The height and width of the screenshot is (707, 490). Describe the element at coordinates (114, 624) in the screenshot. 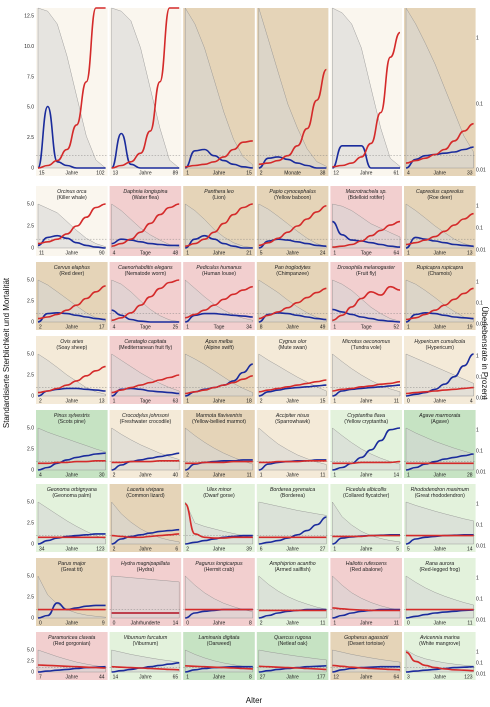

I see `age-start: 0` at that location.